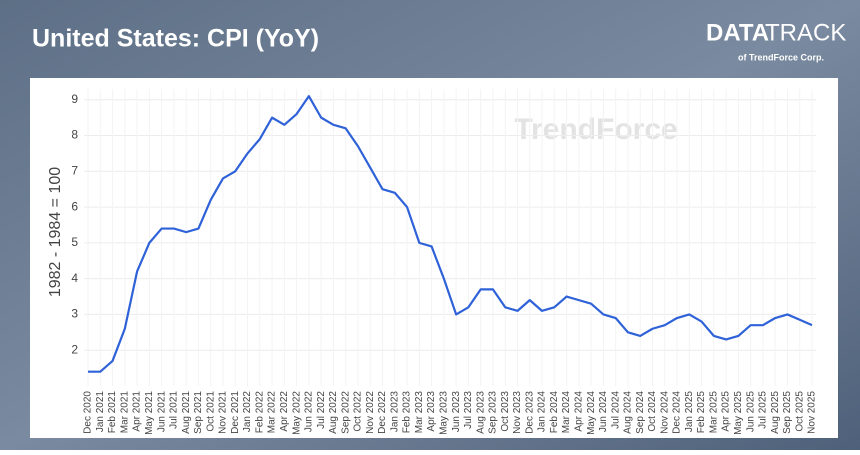 This screenshot has width=860, height=455. Describe the element at coordinates (321, 410) in the screenshot. I see `x-tick-label: Jul 2022` at that location.